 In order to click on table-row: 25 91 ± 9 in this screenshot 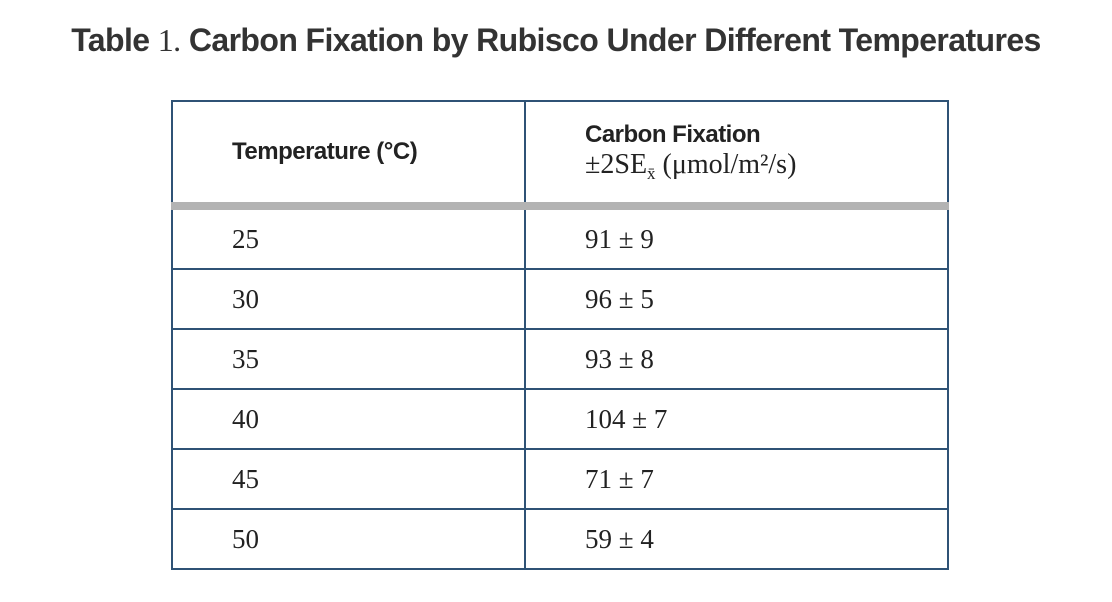, I will do `click(560, 237)`.